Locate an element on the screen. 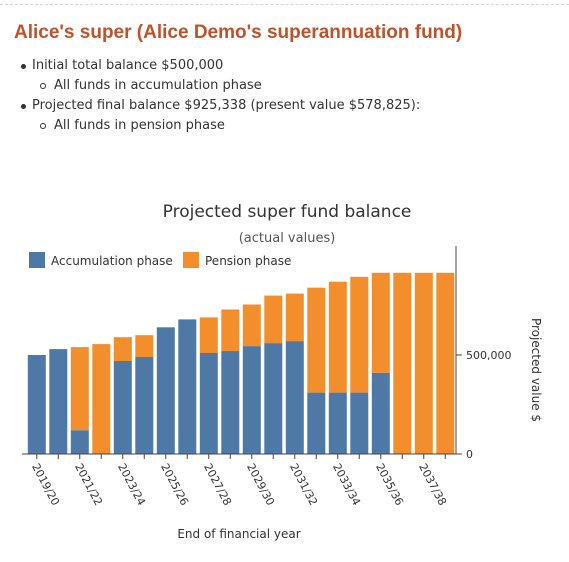 The image size is (569, 562). y-axis-label: Projected value $ is located at coordinates (536, 370).